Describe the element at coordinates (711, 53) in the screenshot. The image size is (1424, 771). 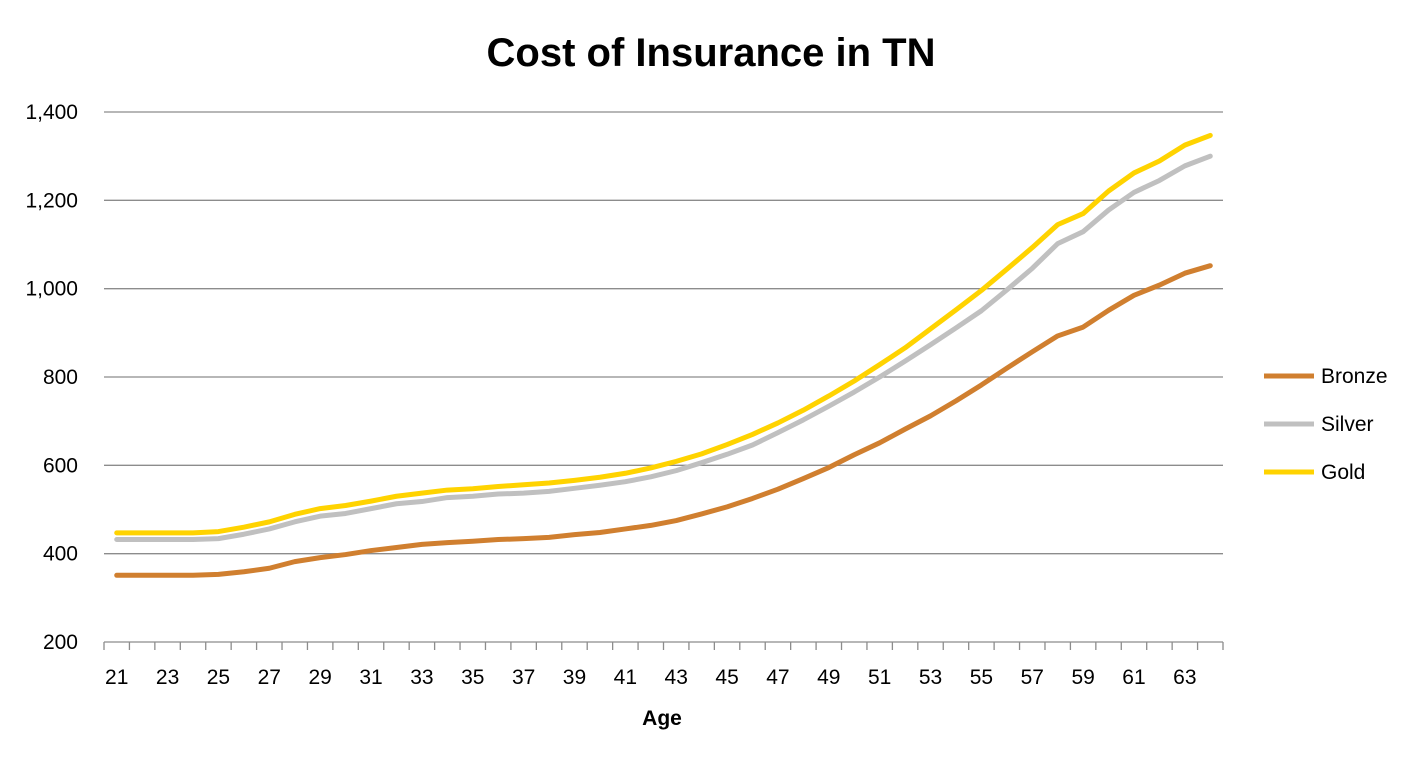
I see `chart-title: Cost of Insurance in TN` at that location.